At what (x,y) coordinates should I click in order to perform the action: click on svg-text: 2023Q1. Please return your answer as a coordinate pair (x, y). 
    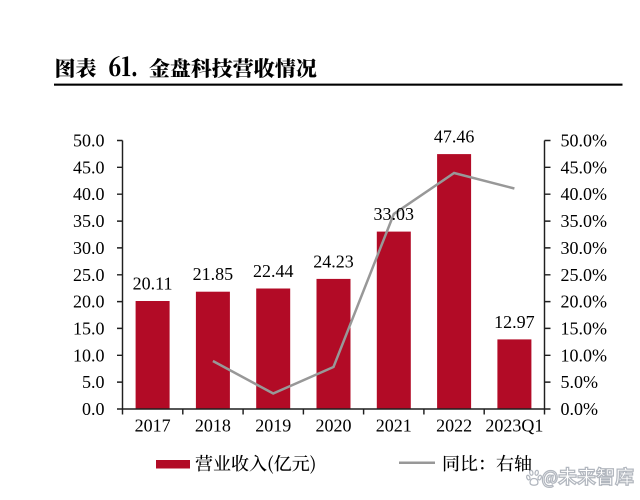
    Looking at the image, I should click on (514, 426).